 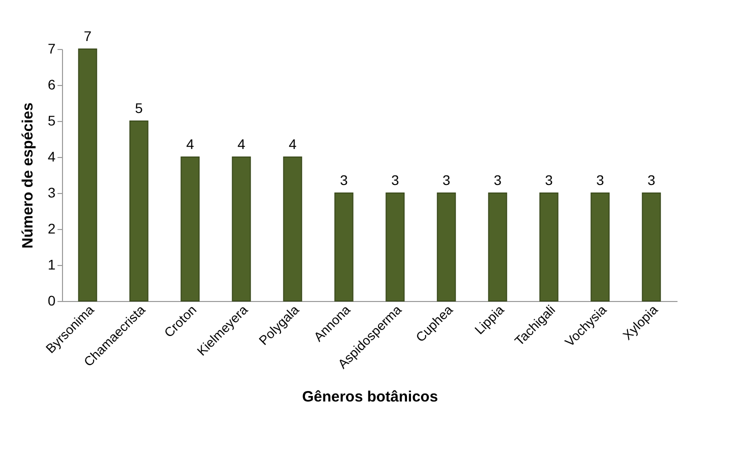 I want to click on y-tick-label: 4, so click(x=52, y=156).